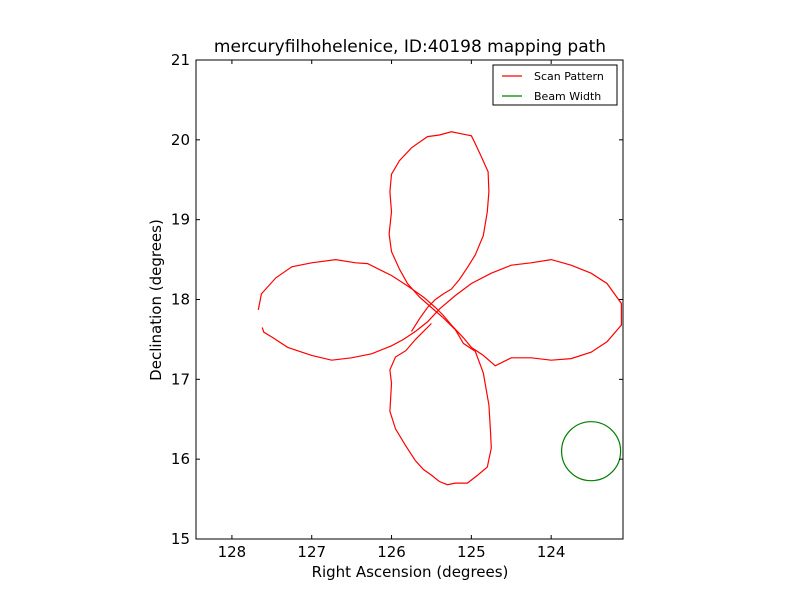  I want to click on y-tick-label: 15, so click(180, 539).